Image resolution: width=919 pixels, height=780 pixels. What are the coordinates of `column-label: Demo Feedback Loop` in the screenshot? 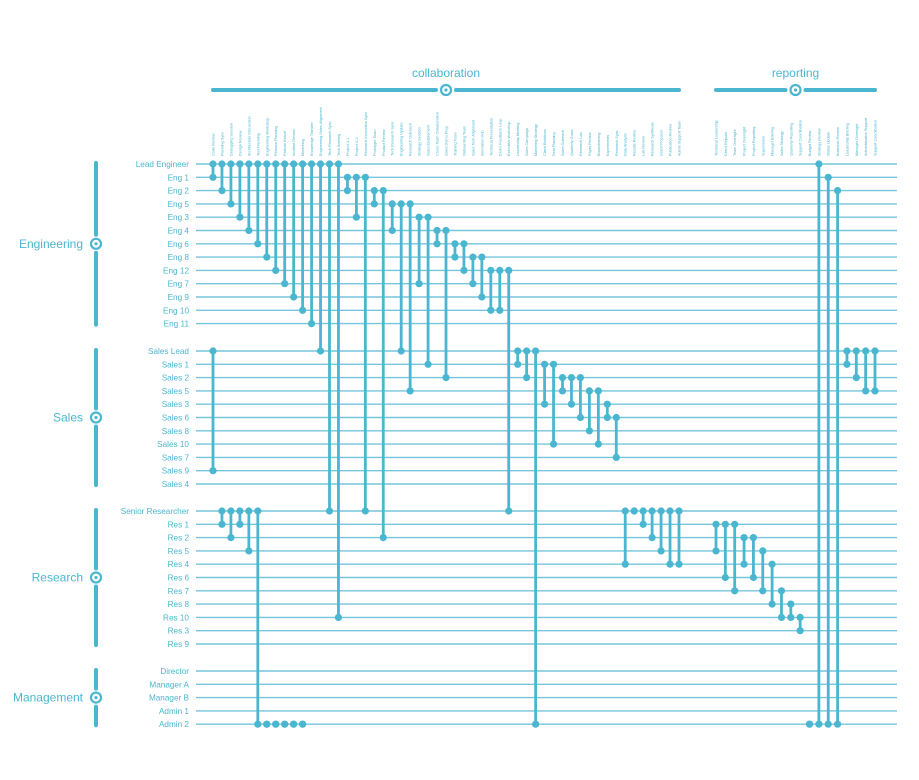 It's located at (500, 137).